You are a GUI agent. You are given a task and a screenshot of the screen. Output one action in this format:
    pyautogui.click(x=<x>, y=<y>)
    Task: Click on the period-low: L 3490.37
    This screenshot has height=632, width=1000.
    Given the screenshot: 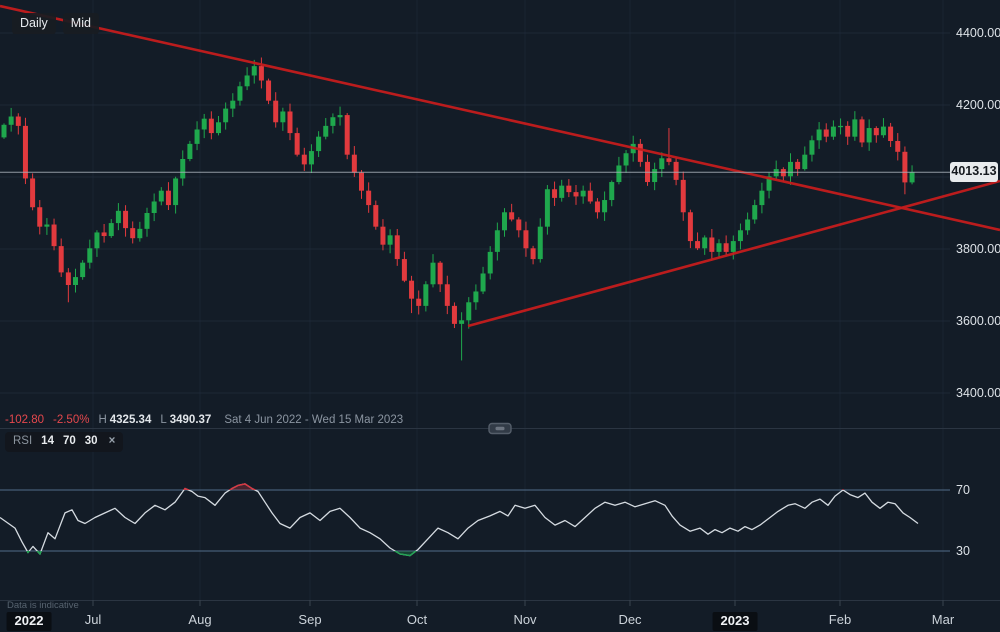 What is the action you would take?
    pyautogui.click(x=185, y=420)
    